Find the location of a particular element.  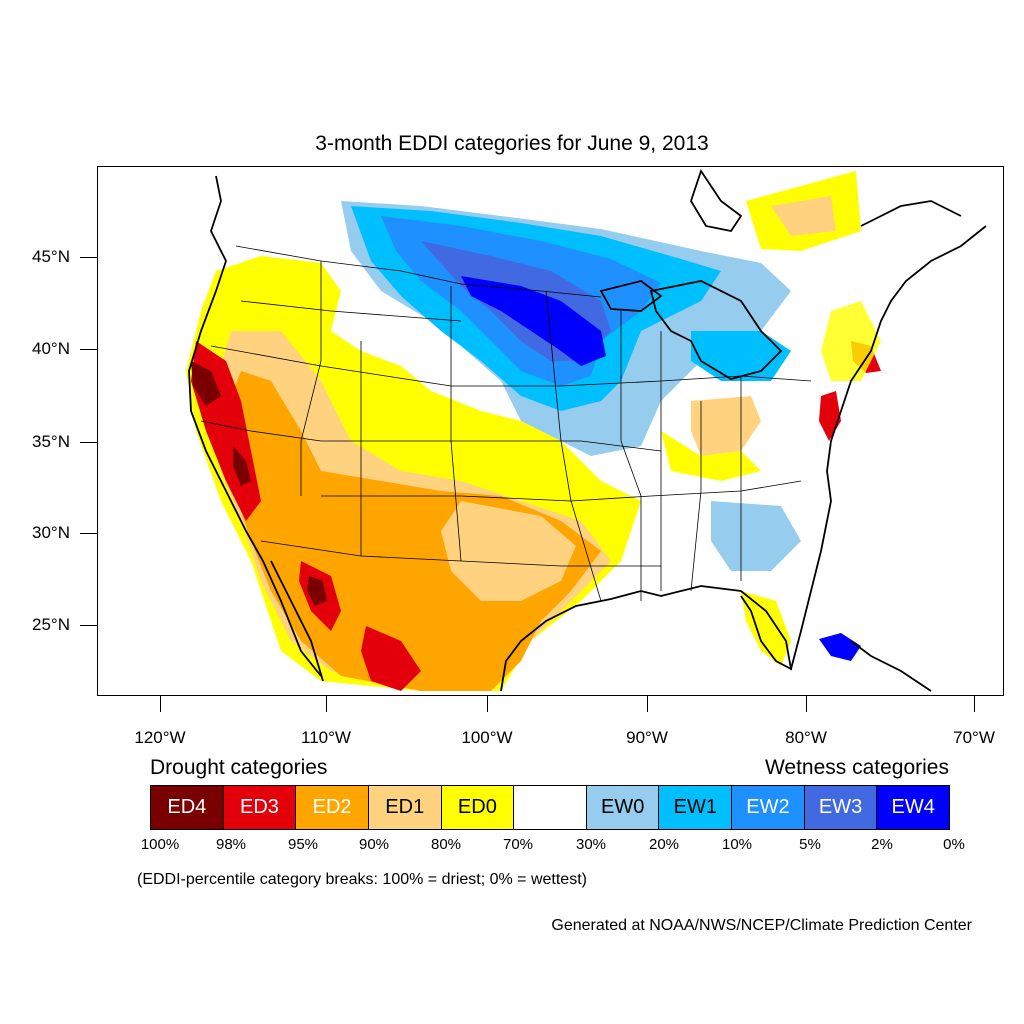

pct-label: 10% is located at coordinates (737, 844).